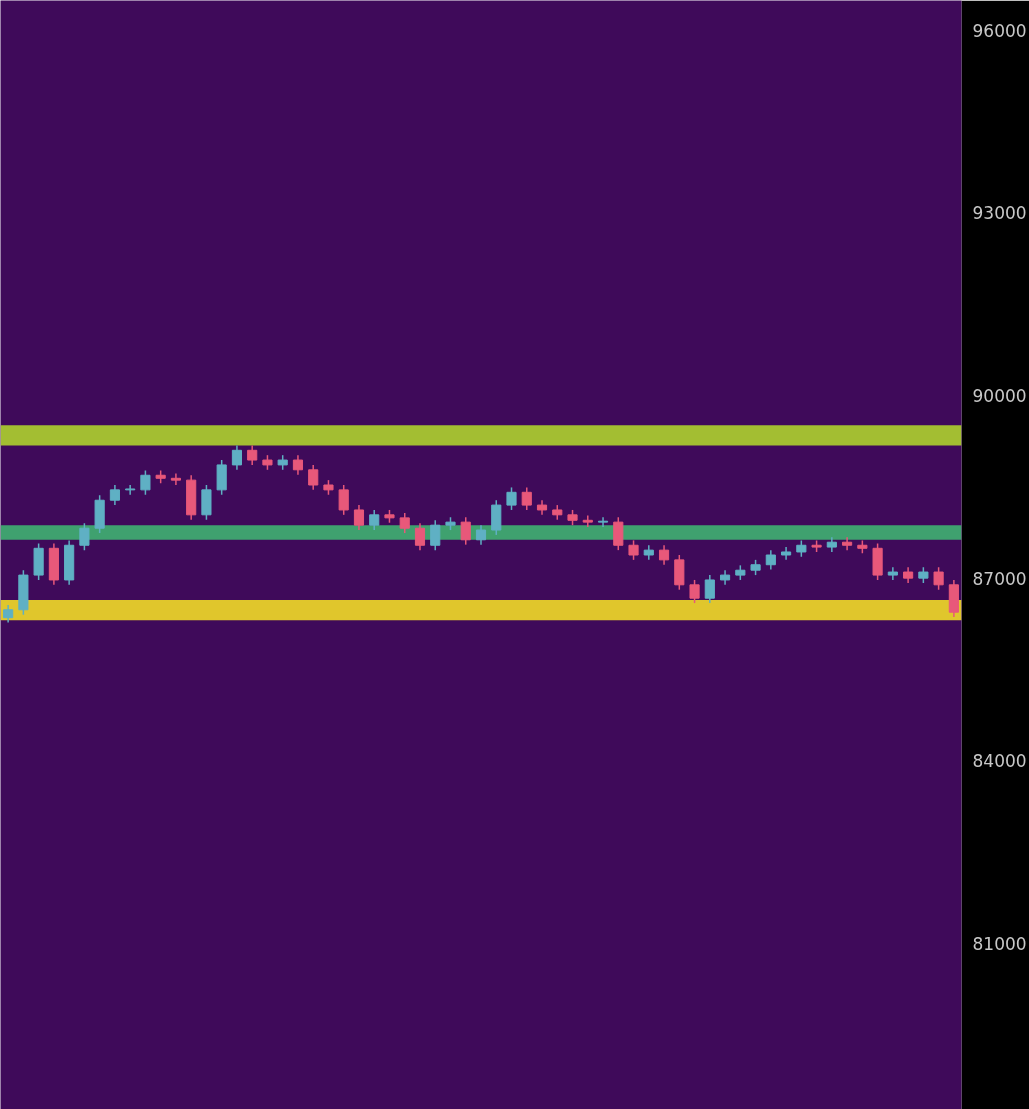 Image resolution: width=1029 pixels, height=1109 pixels. Describe the element at coordinates (999, 761) in the screenshot. I see `y-tick-label: 84000` at that location.